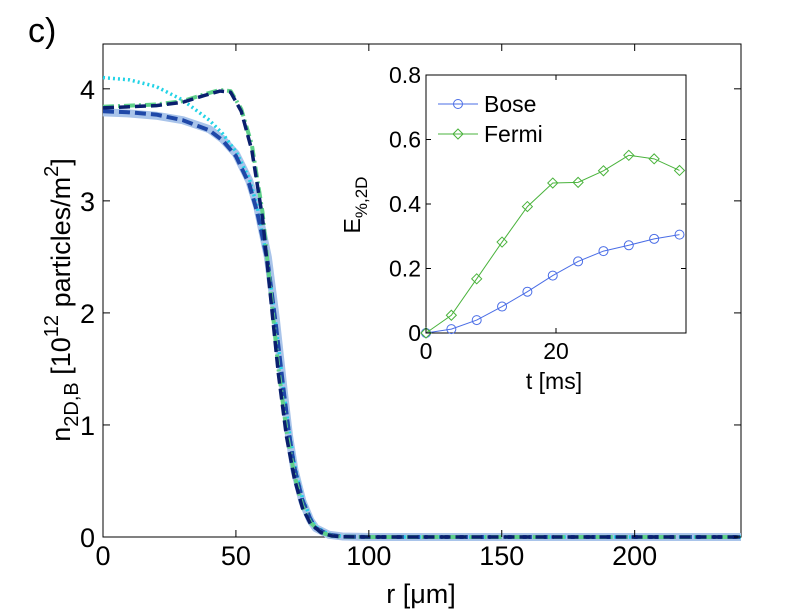 The width and height of the screenshot is (793, 613). What do you see at coordinates (42, 31) in the screenshot?
I see `panel-label: c)` at bounding box center [42, 31].